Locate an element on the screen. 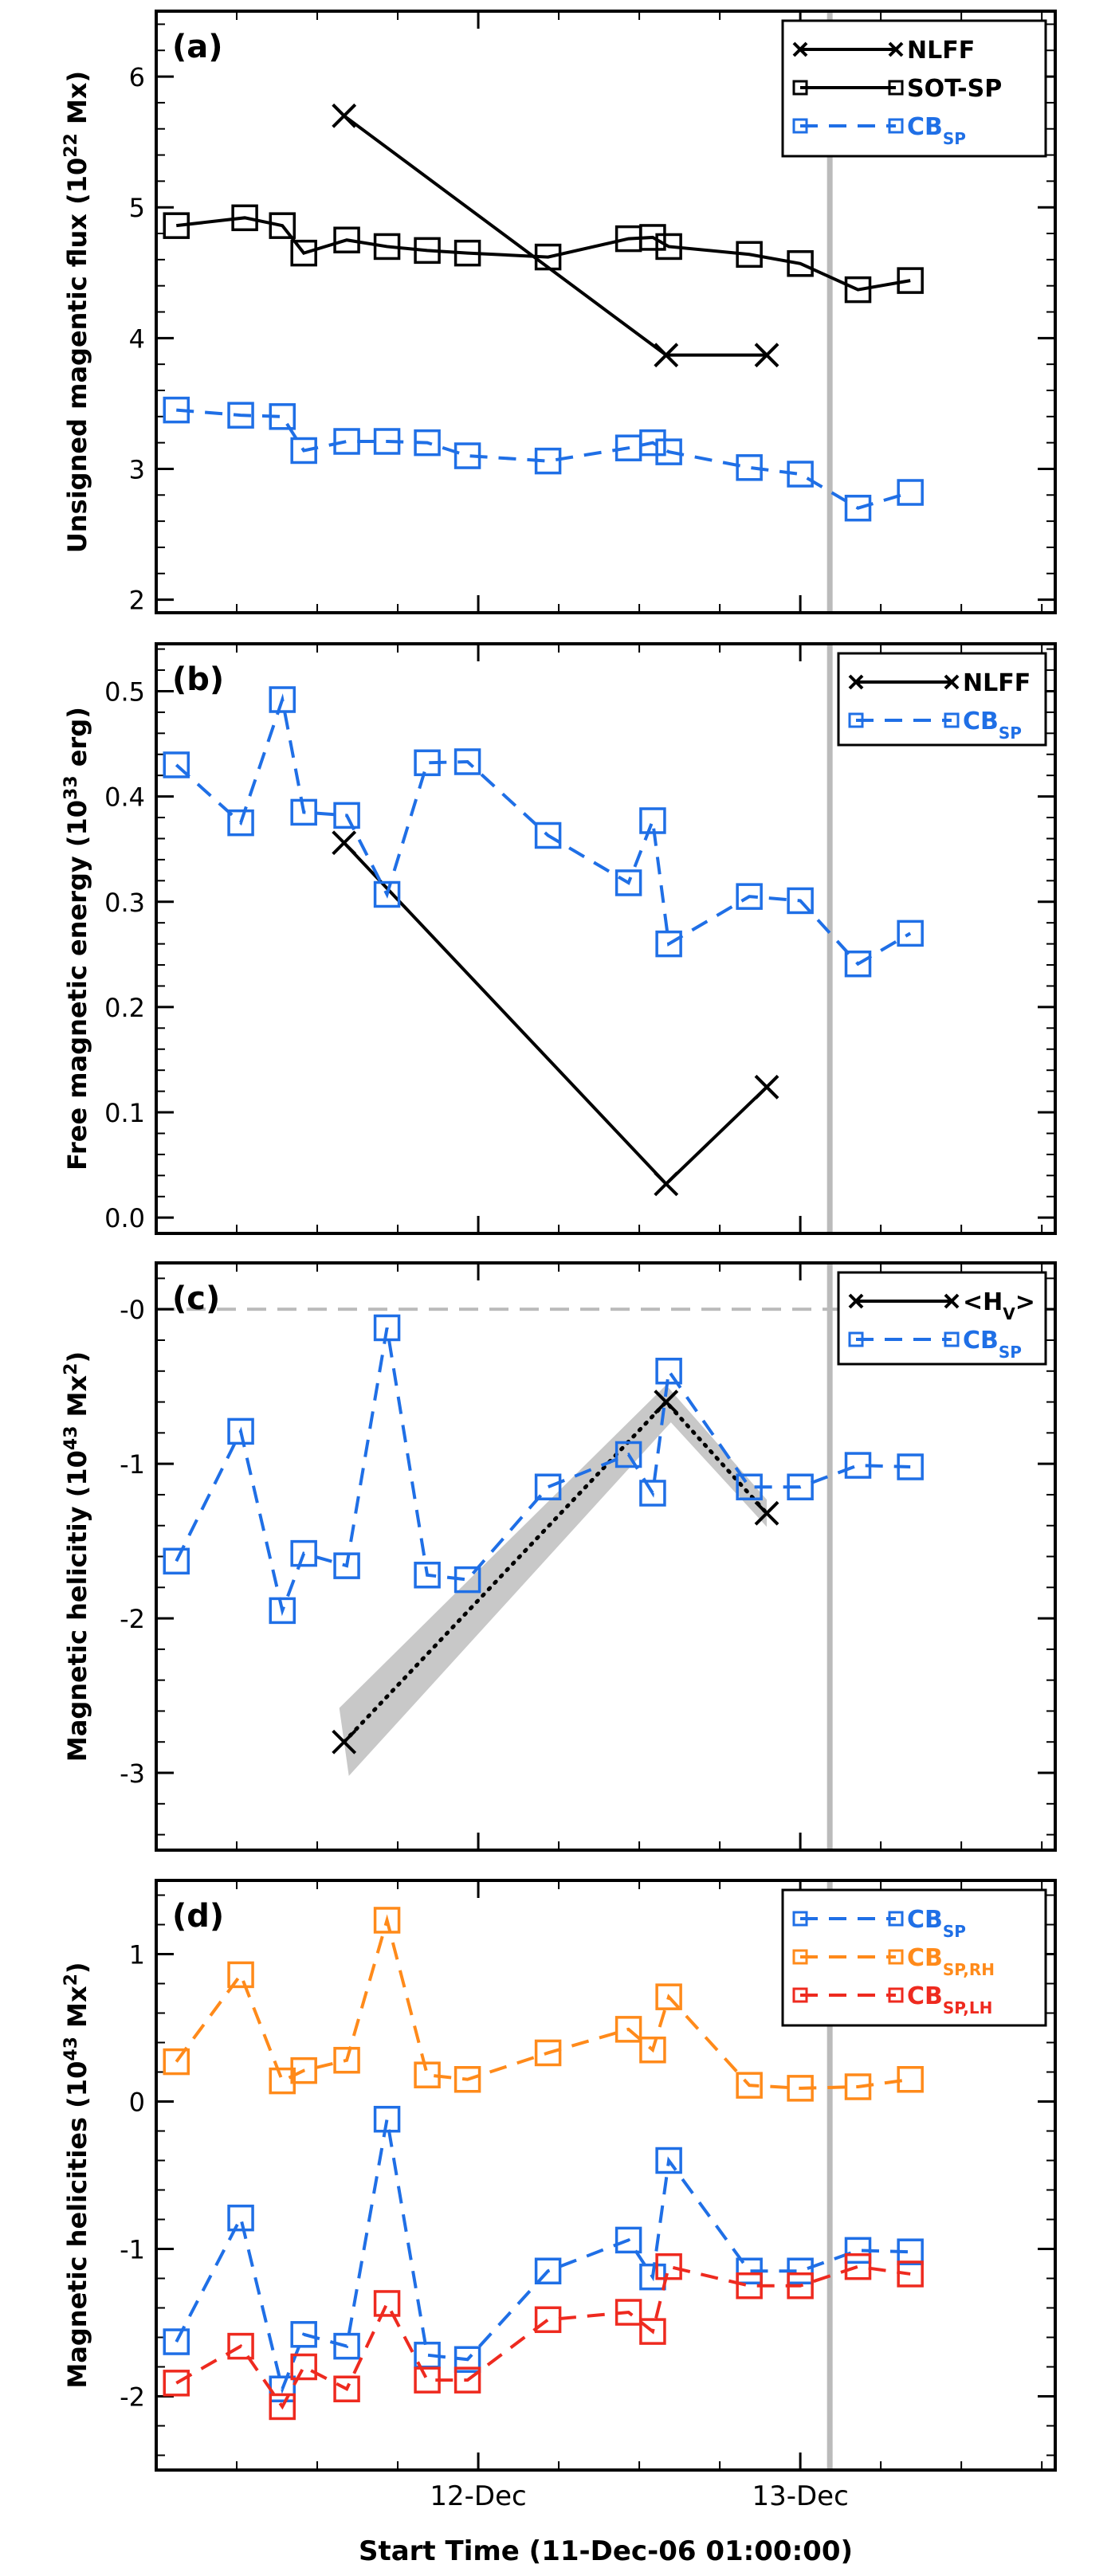 The height and width of the screenshot is (2576, 1119). panel-label: (a) is located at coordinates (197, 47).